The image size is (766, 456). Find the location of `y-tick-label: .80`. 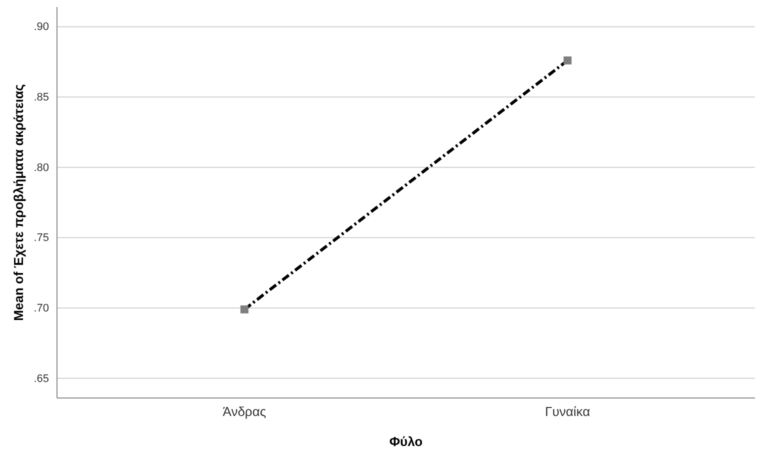

y-tick-label: .80 is located at coordinates (41, 168).